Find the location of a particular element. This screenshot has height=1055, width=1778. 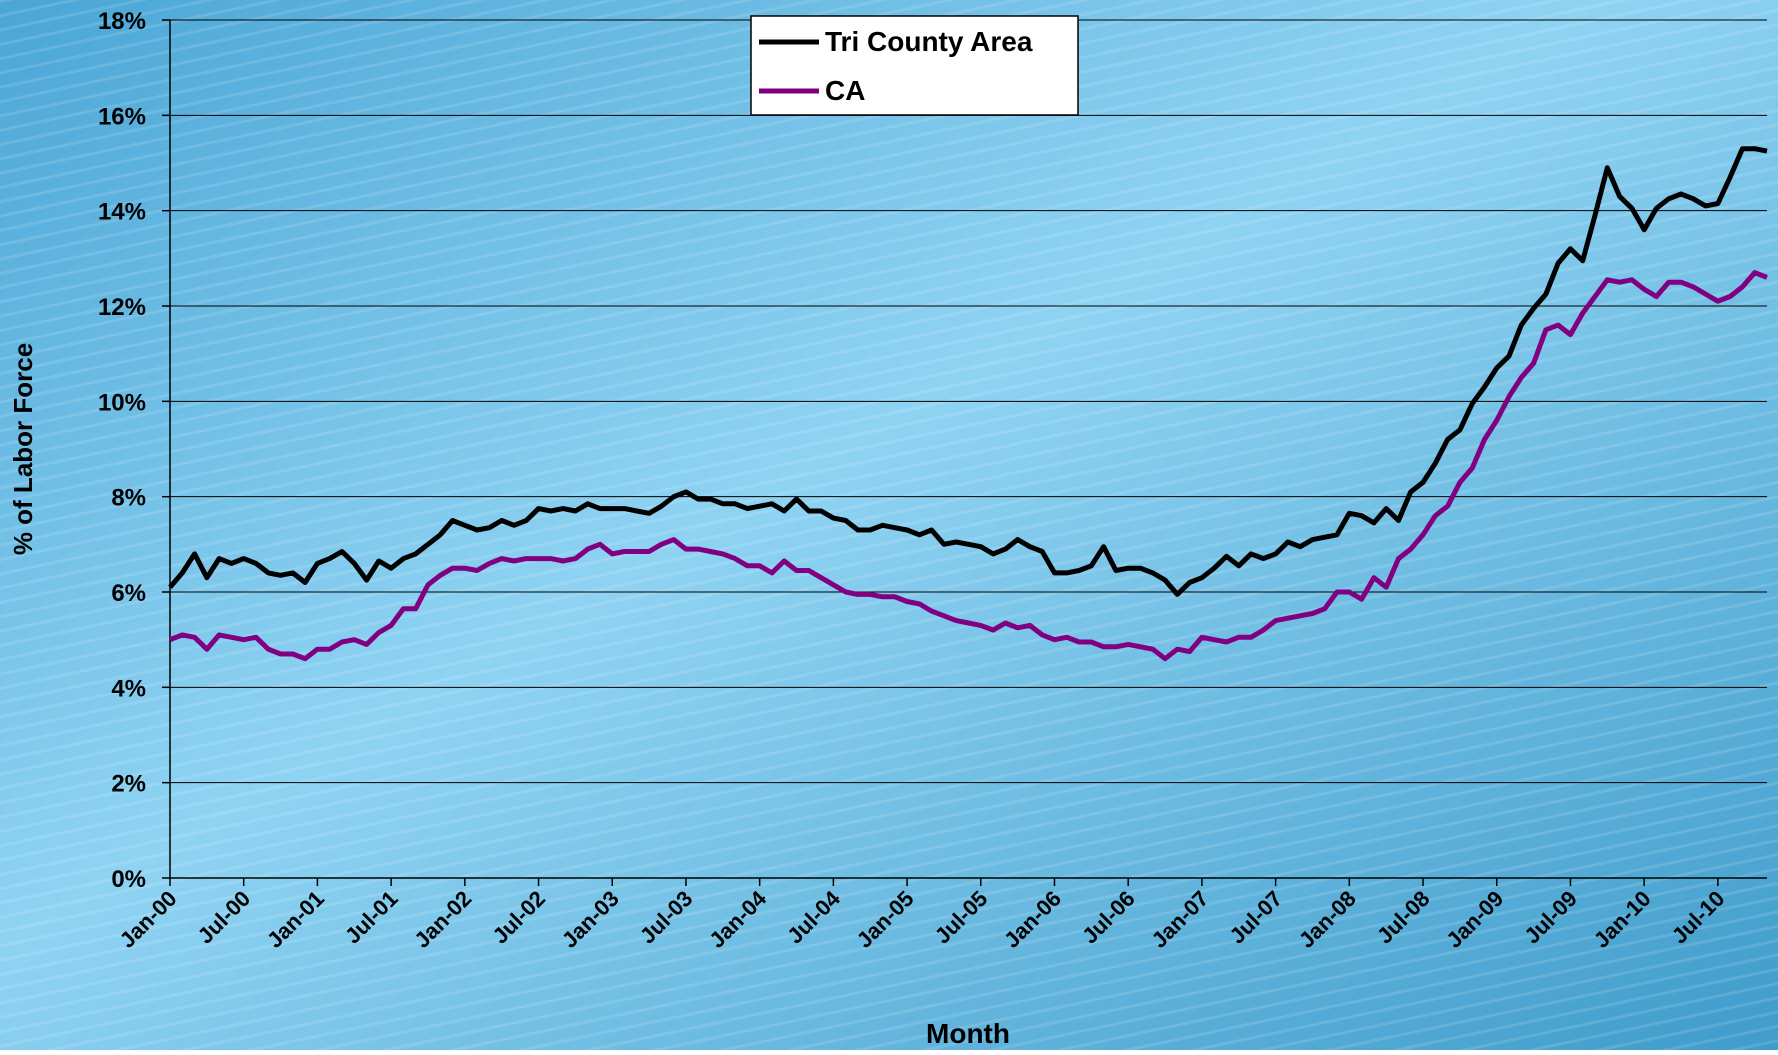

x-axis-title: Month is located at coordinates (968, 1033).